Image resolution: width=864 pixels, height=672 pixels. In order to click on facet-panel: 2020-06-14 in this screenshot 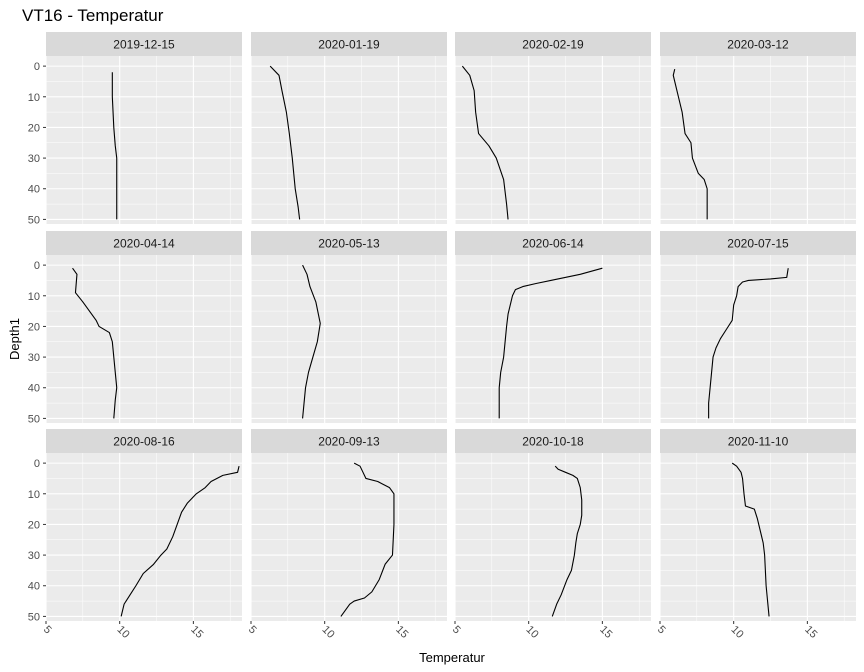, I will do `click(552, 327)`.